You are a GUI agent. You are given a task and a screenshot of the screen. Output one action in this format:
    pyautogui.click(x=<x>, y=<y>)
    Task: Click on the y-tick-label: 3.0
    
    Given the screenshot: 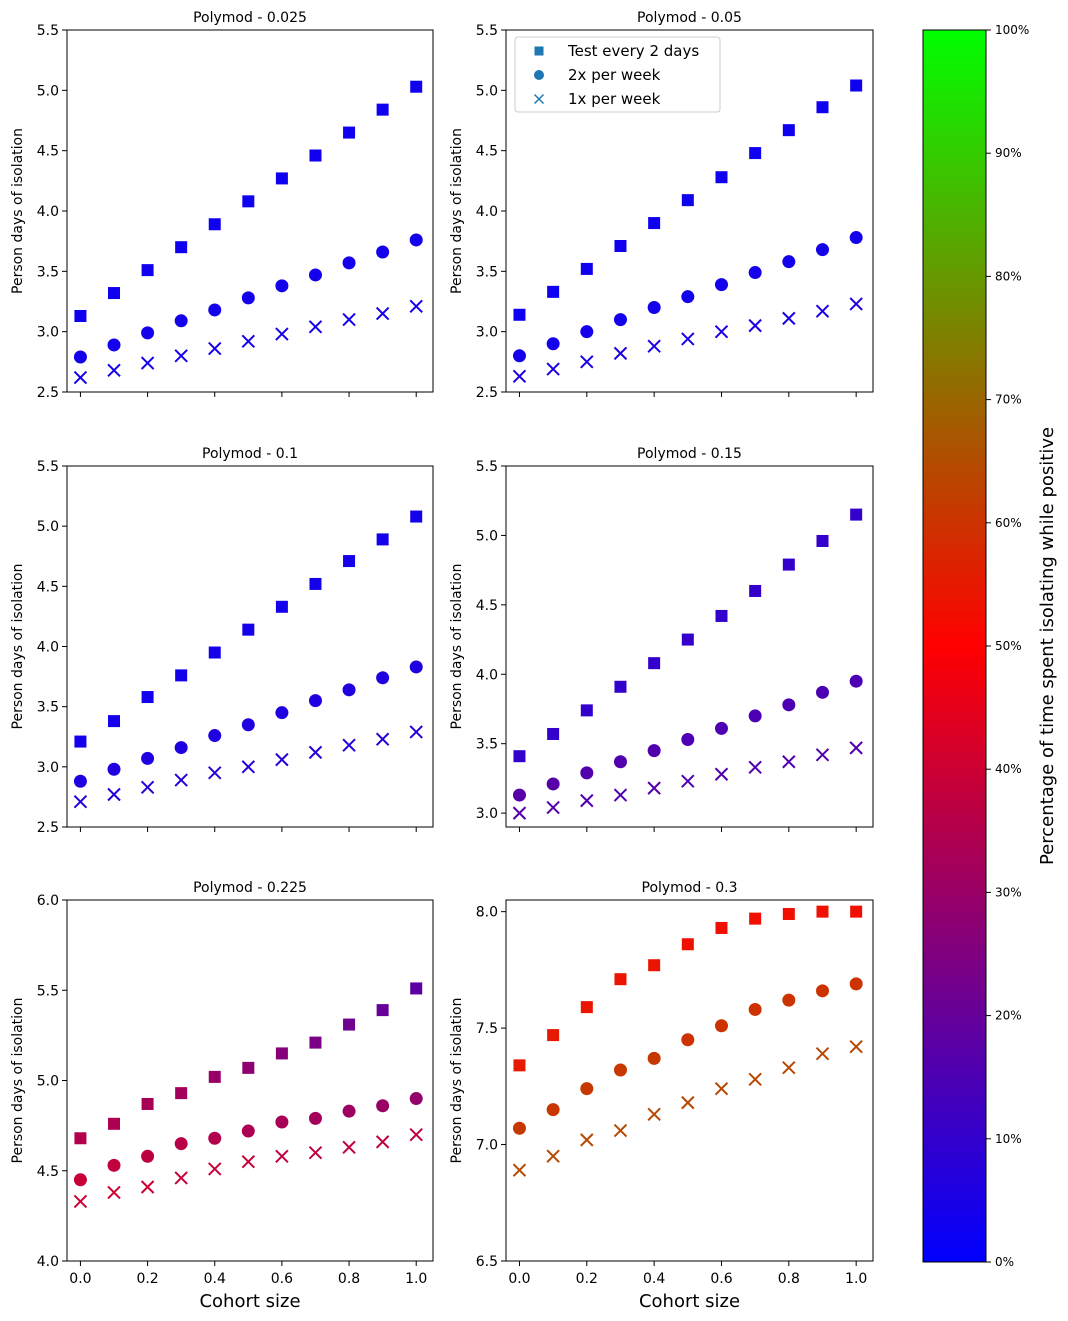 What is the action you would take?
    pyautogui.click(x=487, y=814)
    